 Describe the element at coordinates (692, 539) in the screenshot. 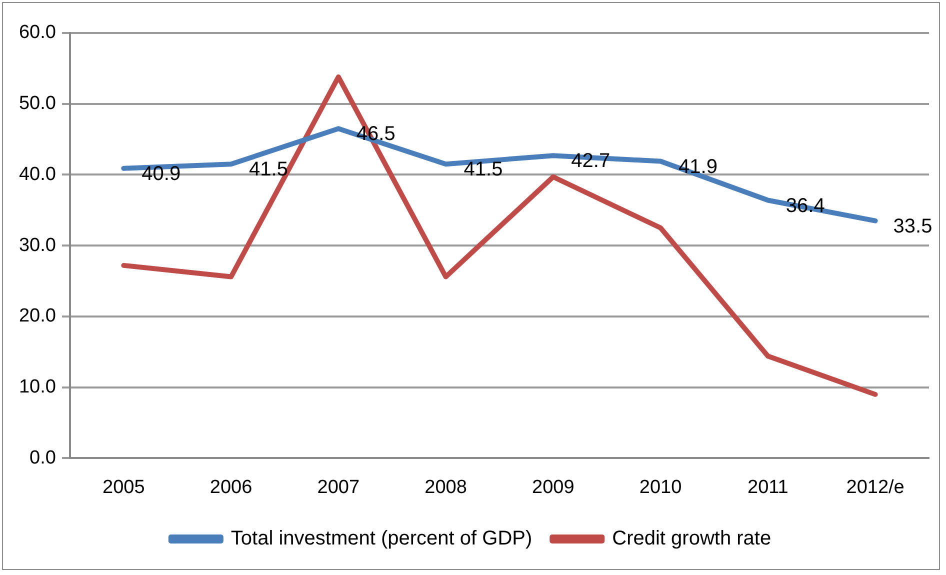

I see `legend-label: Credit growth rate` at that location.